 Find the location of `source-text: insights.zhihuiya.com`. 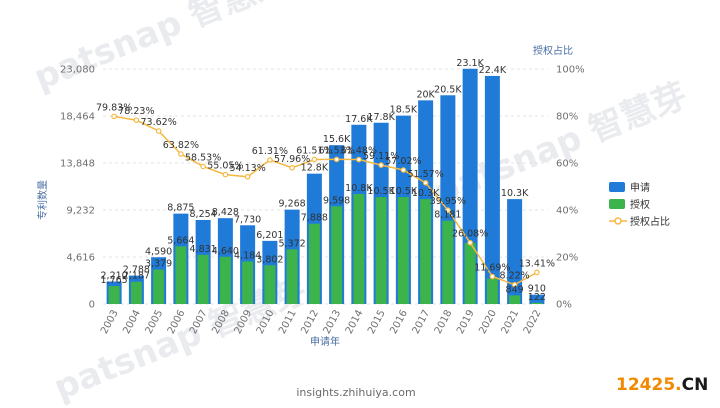

source-text: insights.zhihuiya.com is located at coordinates (355, 392).